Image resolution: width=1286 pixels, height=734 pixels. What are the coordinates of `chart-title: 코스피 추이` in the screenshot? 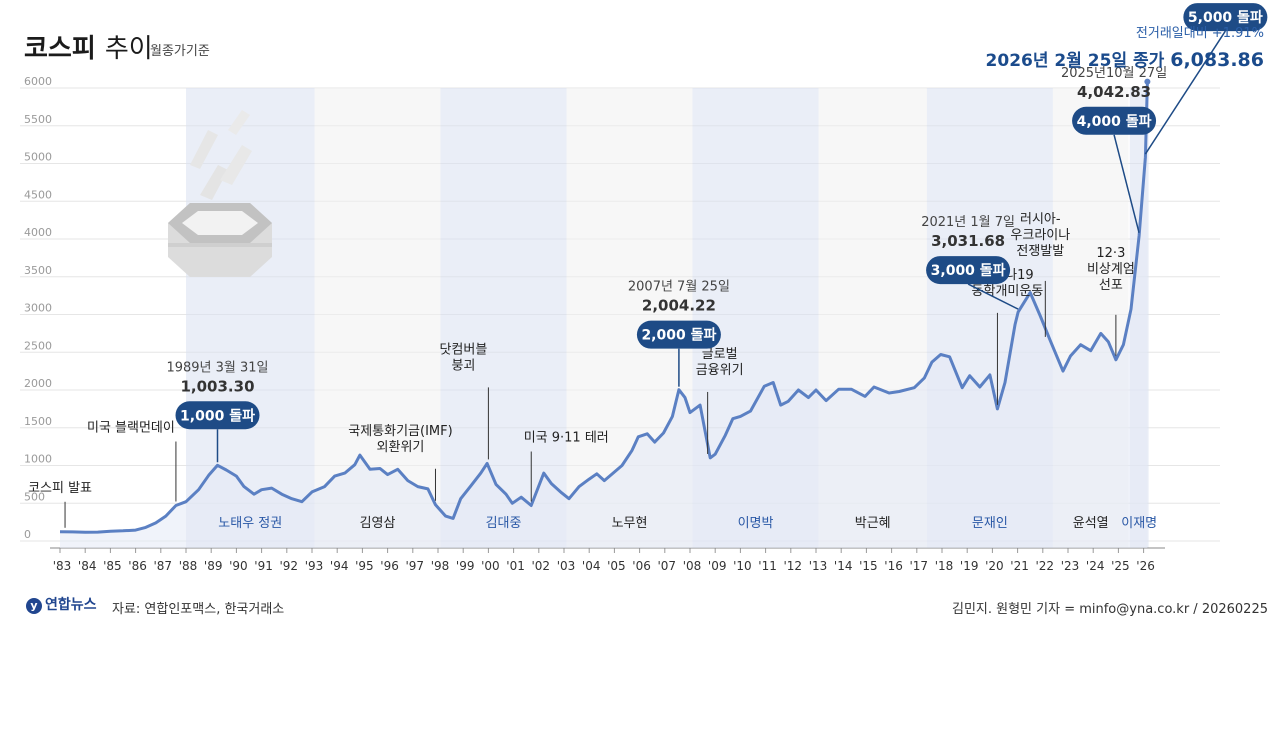 It's located at (88, 46).